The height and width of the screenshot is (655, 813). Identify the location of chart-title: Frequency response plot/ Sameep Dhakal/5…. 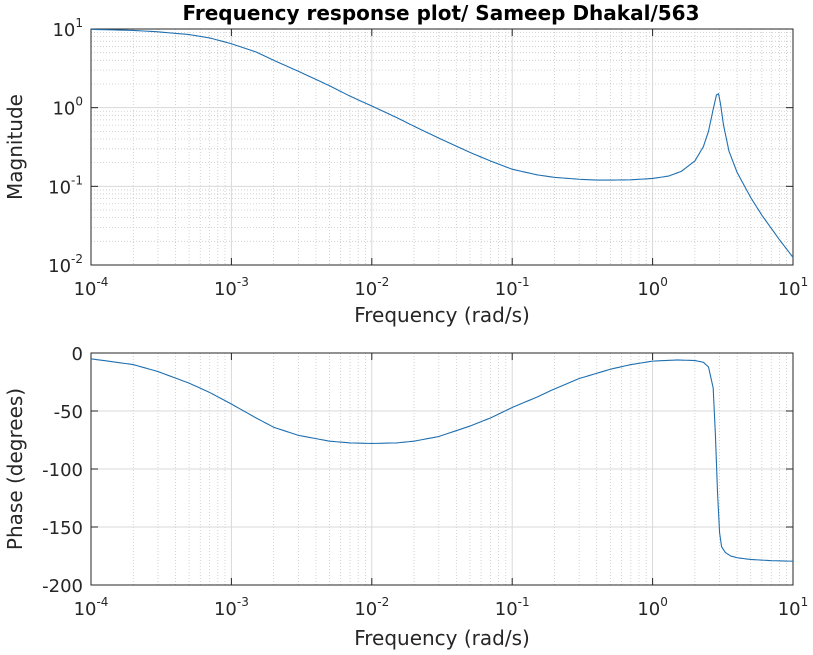
(440, 13).